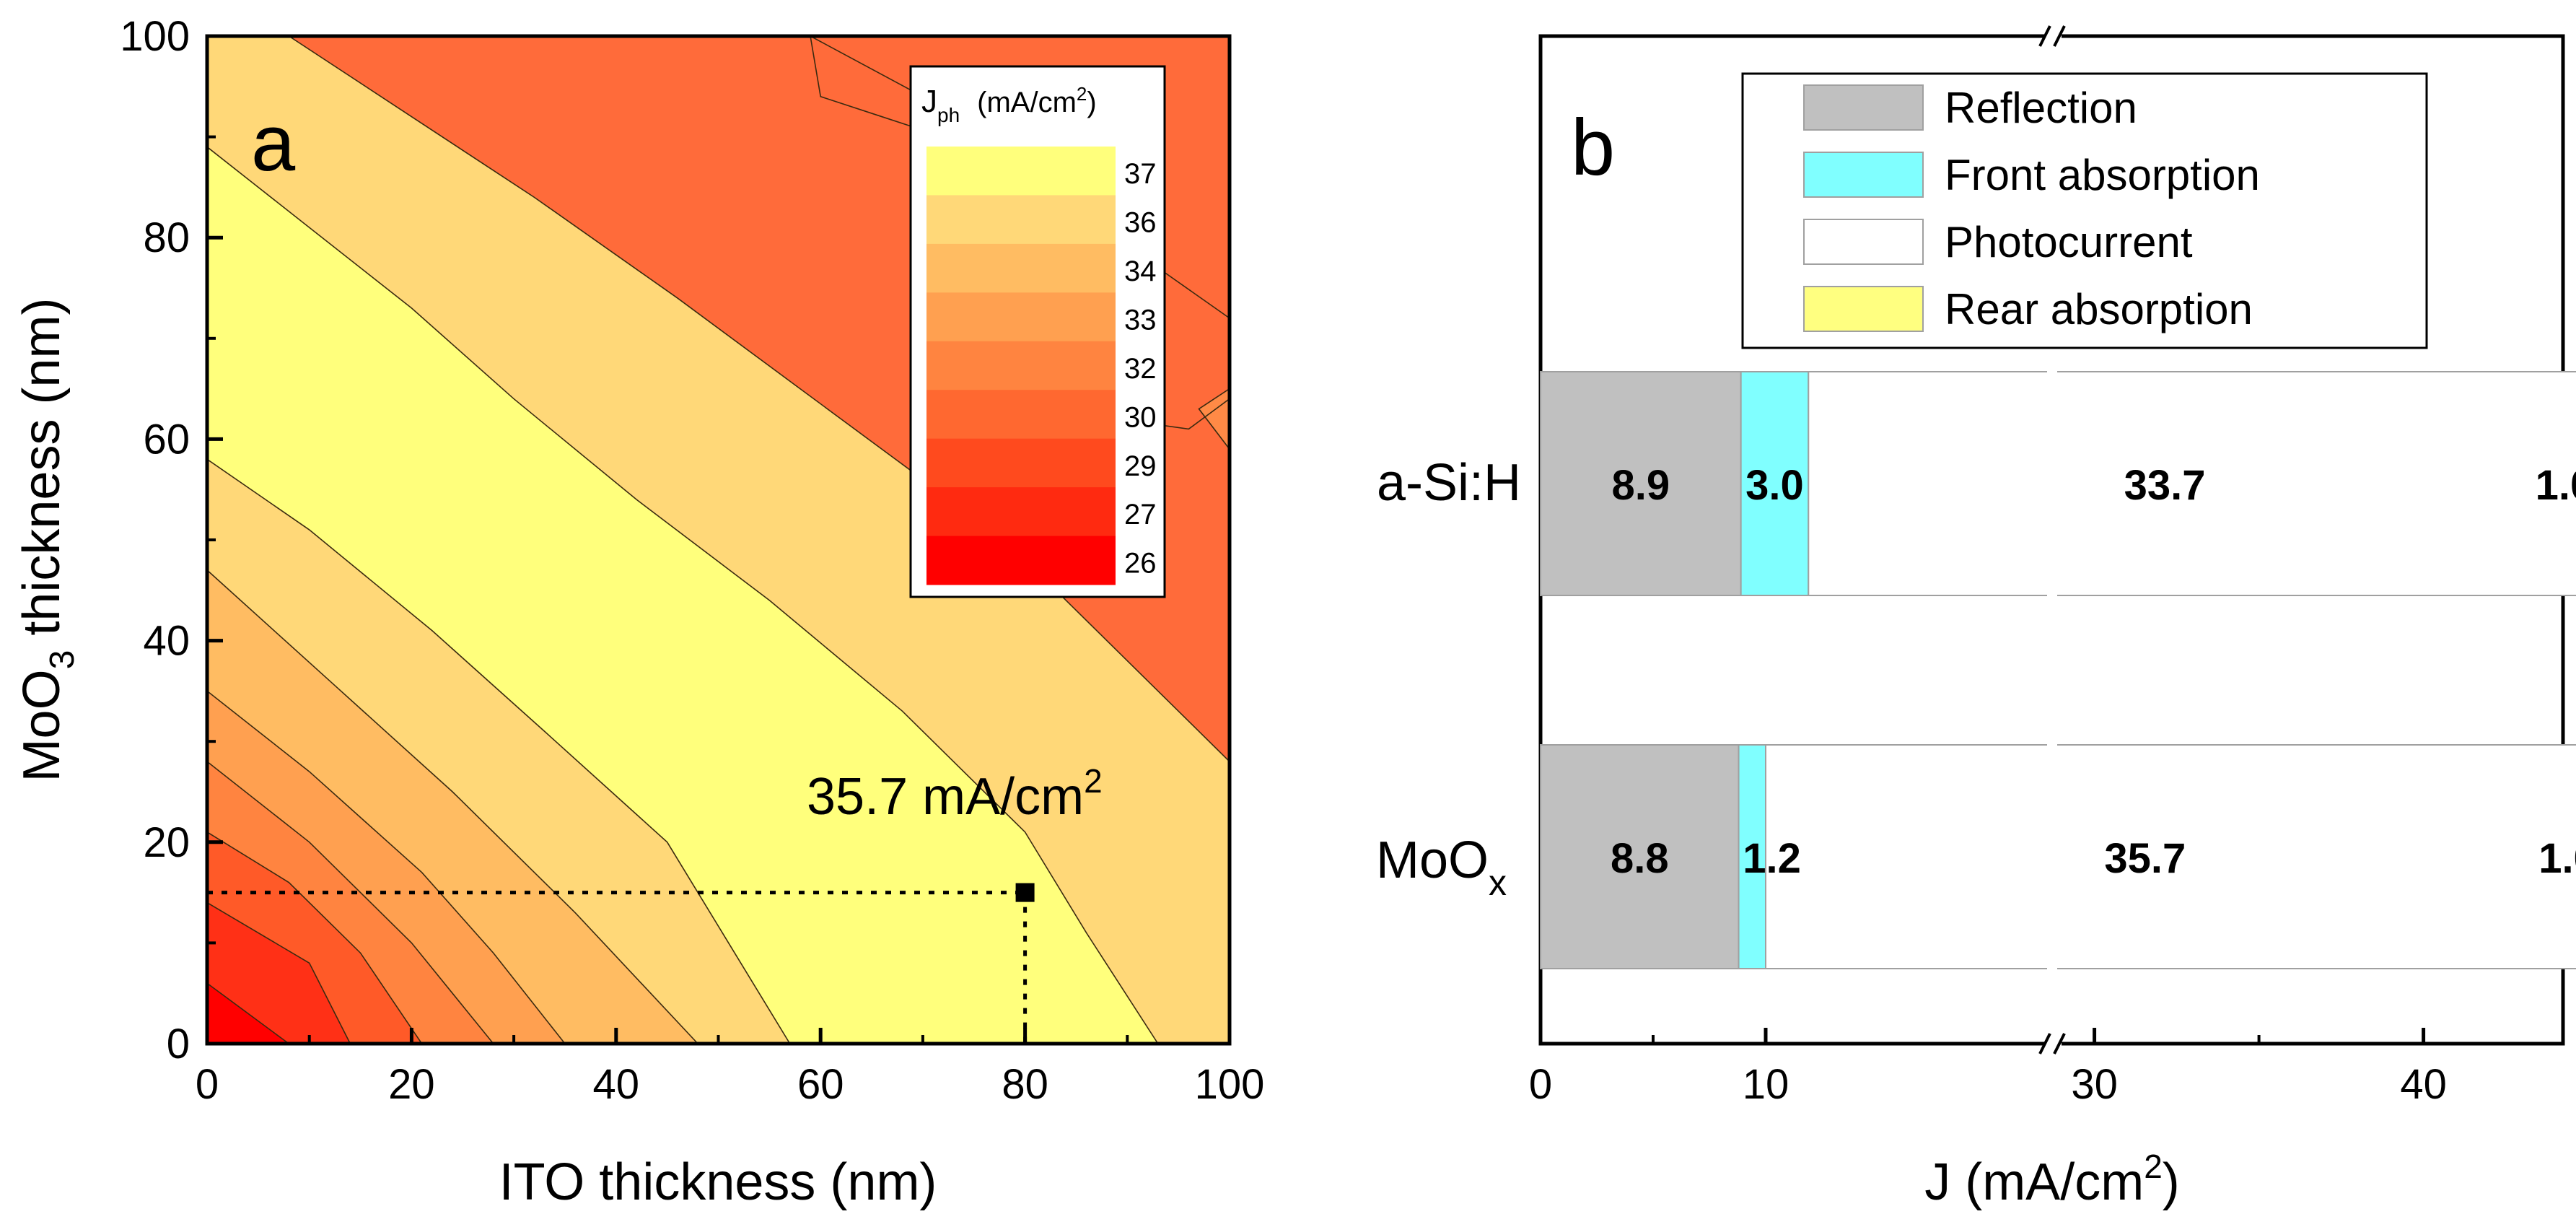 The image size is (2576, 1227). Describe the element at coordinates (929, 101) in the screenshot. I see `colorbar-title-main: J` at that location.